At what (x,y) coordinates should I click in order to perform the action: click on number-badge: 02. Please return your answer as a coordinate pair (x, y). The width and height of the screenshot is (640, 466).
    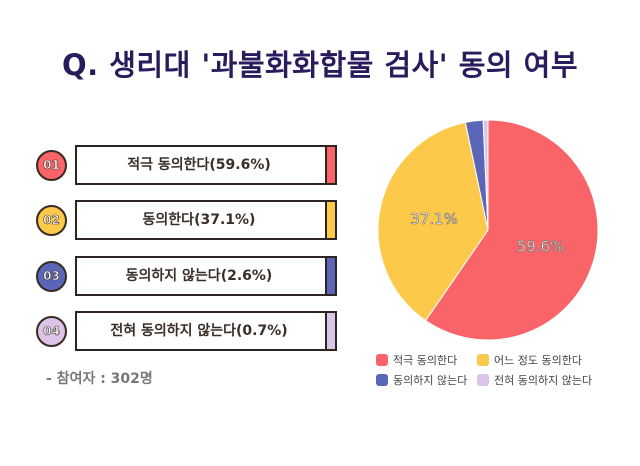
    Looking at the image, I should click on (51, 220).